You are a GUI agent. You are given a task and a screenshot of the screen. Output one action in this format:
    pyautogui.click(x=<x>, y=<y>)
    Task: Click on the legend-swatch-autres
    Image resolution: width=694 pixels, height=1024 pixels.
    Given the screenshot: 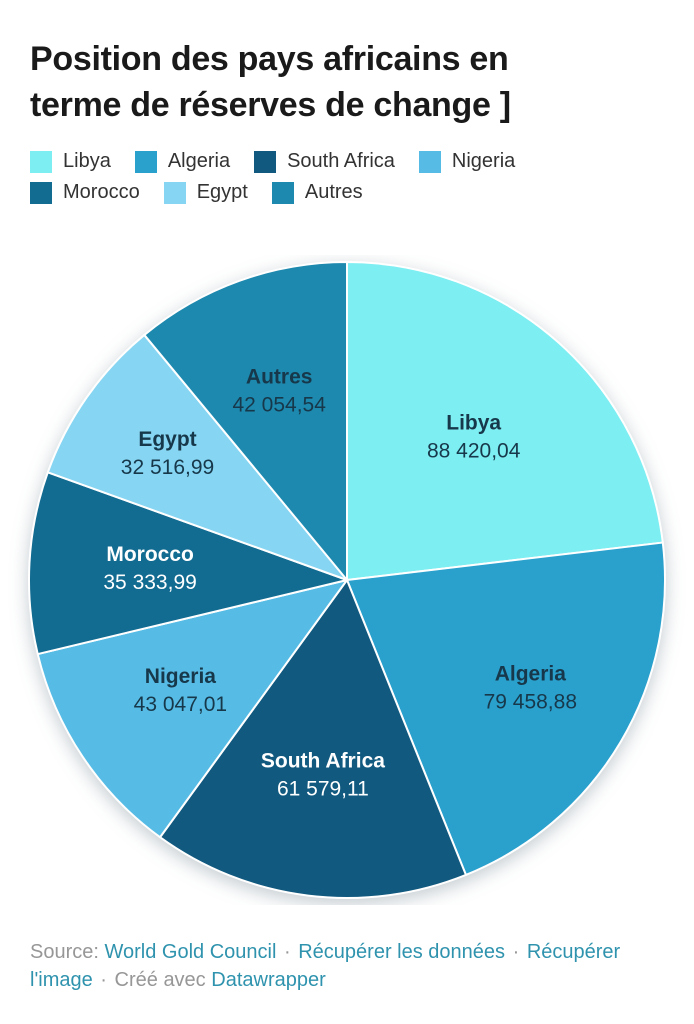 What is the action you would take?
    pyautogui.click(x=282, y=192)
    